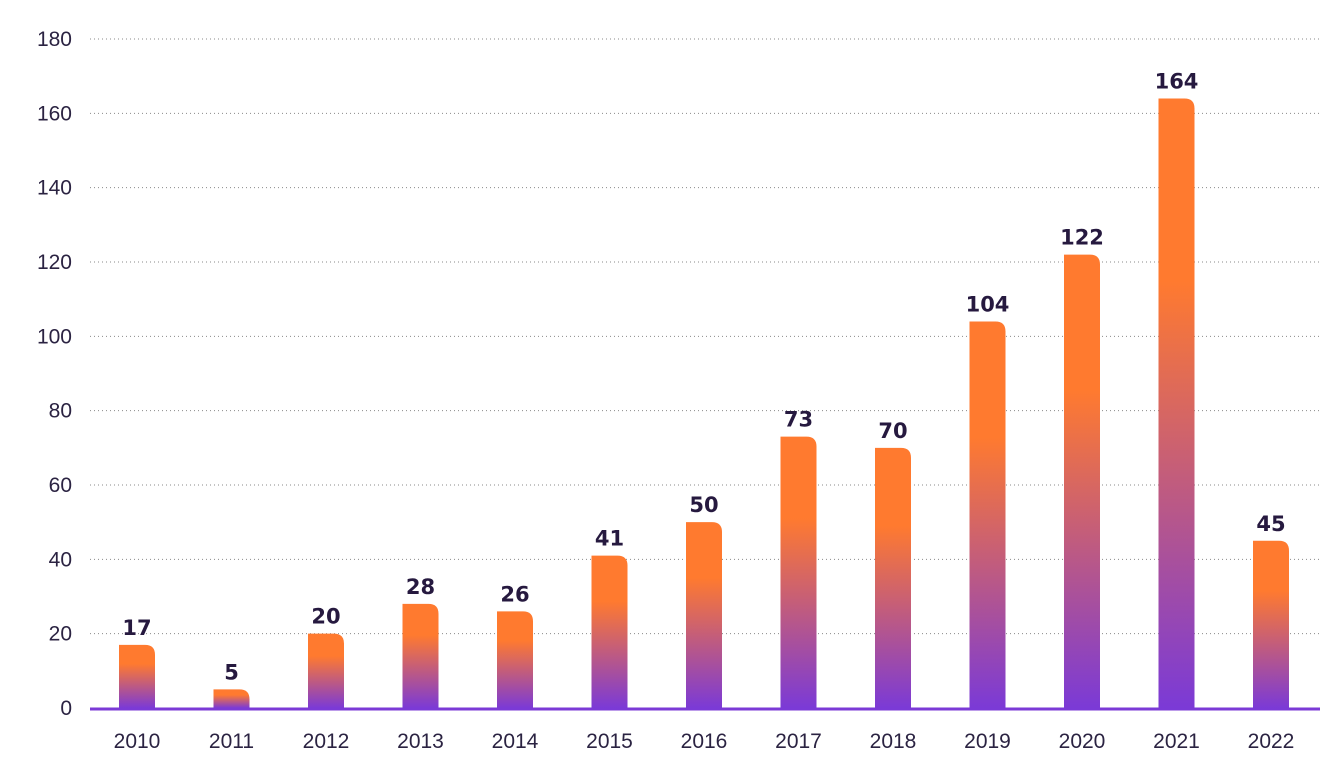  Describe the element at coordinates (988, 304) in the screenshot. I see `data-label: 104` at that location.